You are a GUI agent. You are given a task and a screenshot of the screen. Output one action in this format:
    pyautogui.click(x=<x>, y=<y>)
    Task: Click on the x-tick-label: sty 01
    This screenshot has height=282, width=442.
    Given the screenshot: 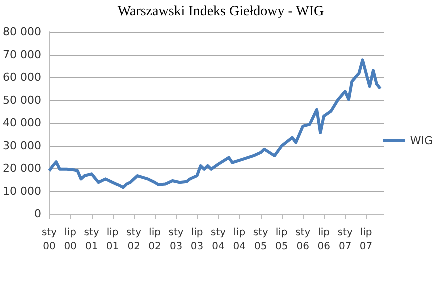 What is the action you would take?
    pyautogui.click(x=92, y=240)
    